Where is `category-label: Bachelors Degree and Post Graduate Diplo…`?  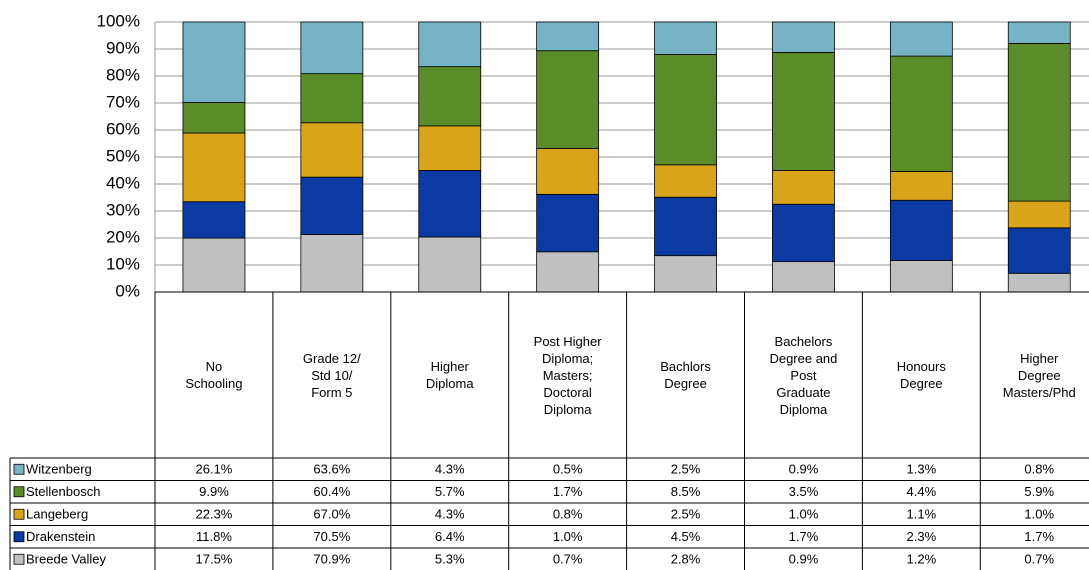
category-label: Bachelors Degree and Post Graduate Diplo… is located at coordinates (804, 375).